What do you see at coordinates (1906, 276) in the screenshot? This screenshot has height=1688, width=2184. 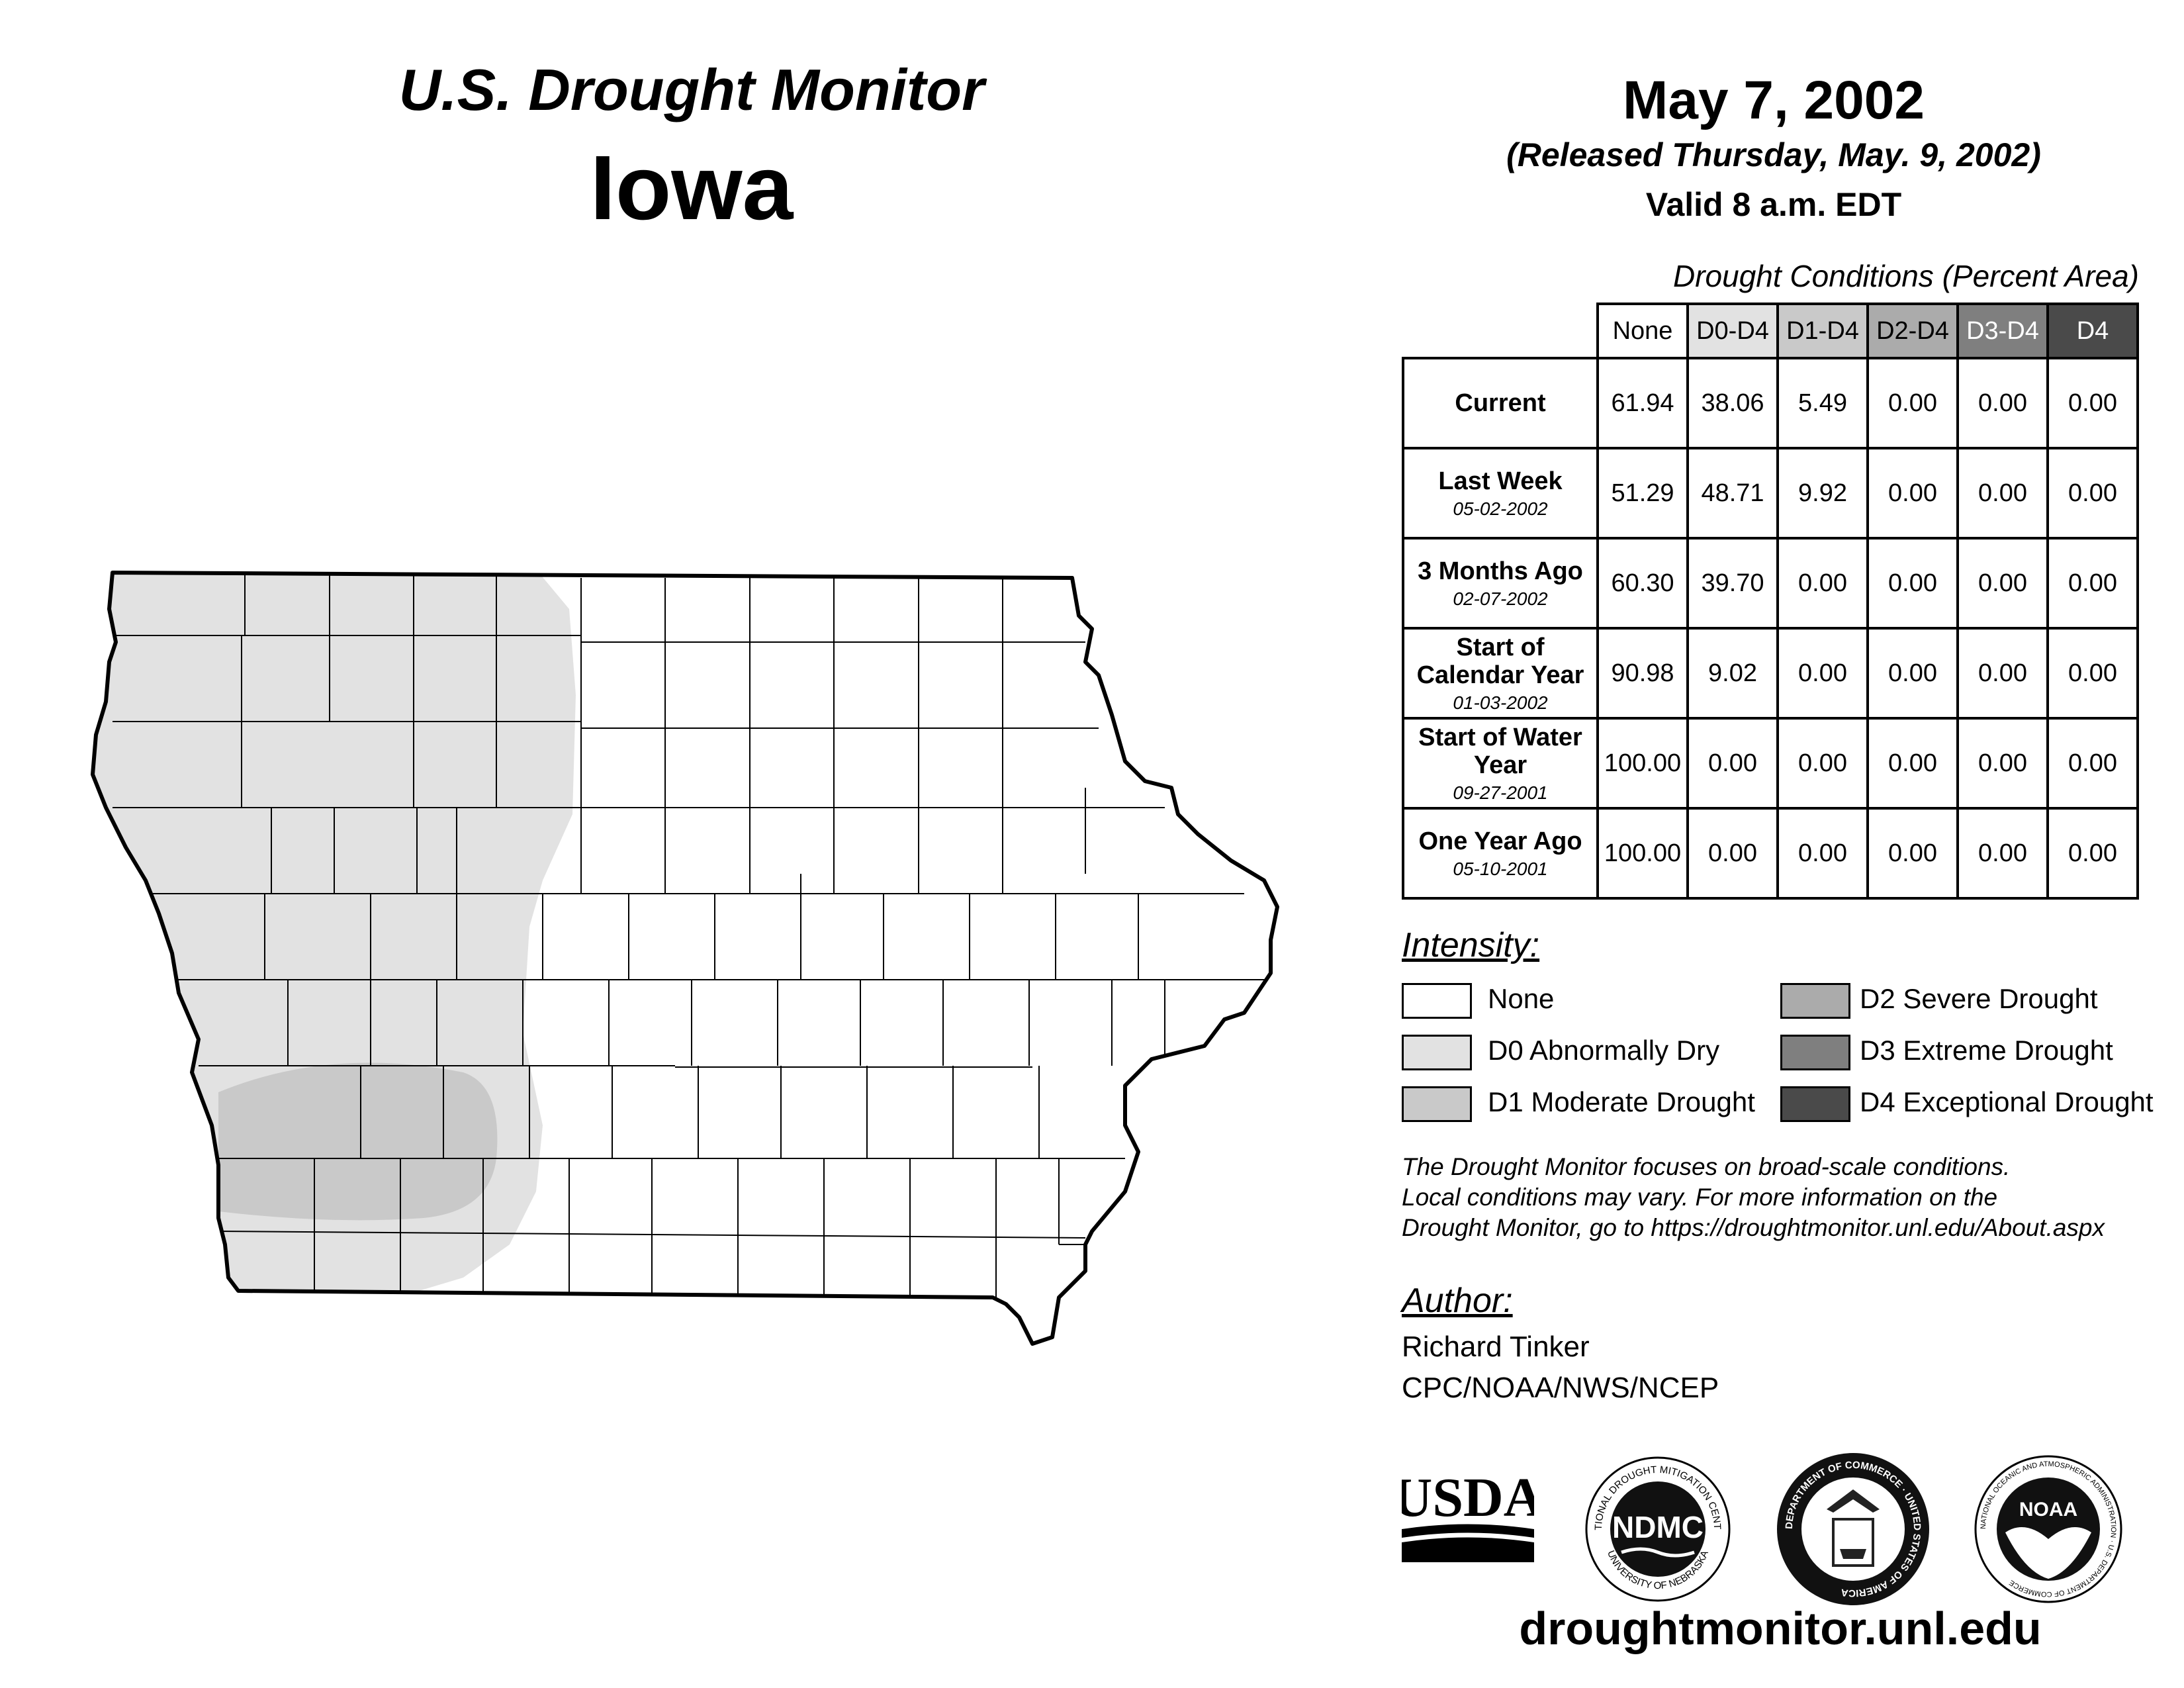 I see `table-caption: Drought Conditions (Percent Area)` at bounding box center [1906, 276].